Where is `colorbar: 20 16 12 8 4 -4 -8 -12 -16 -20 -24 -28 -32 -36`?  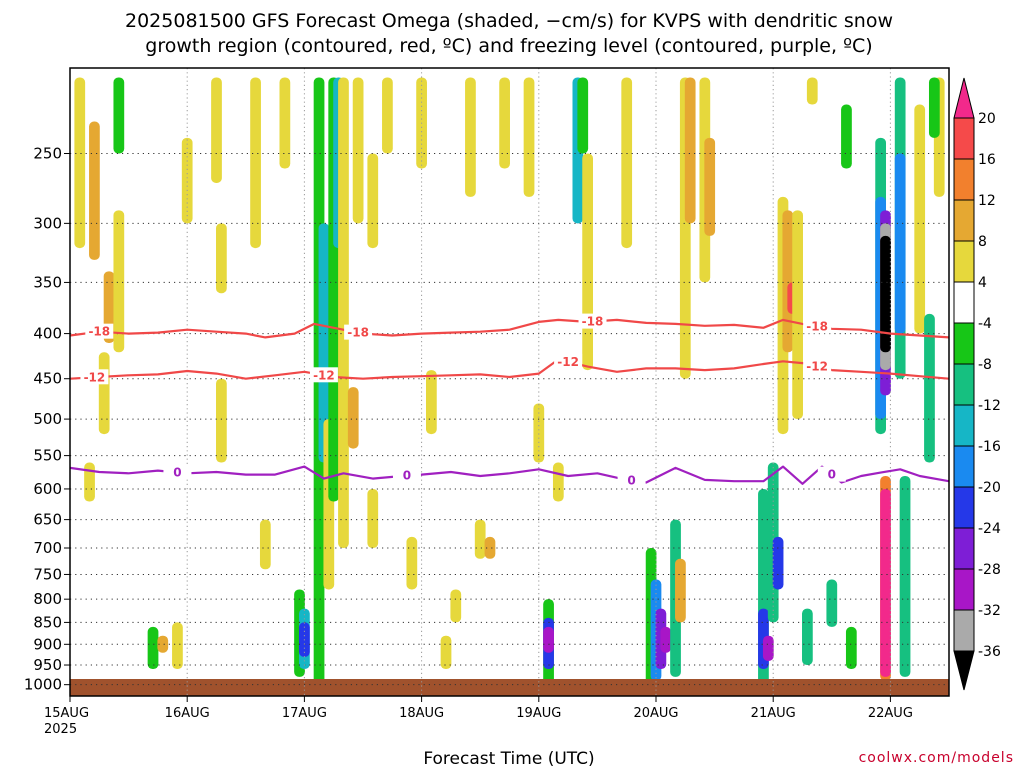
colorbar: 20 16 12 8 4 -4 -8 -12 -16 -20 -24 -28 -32 -36 is located at coordinates (977, 384).